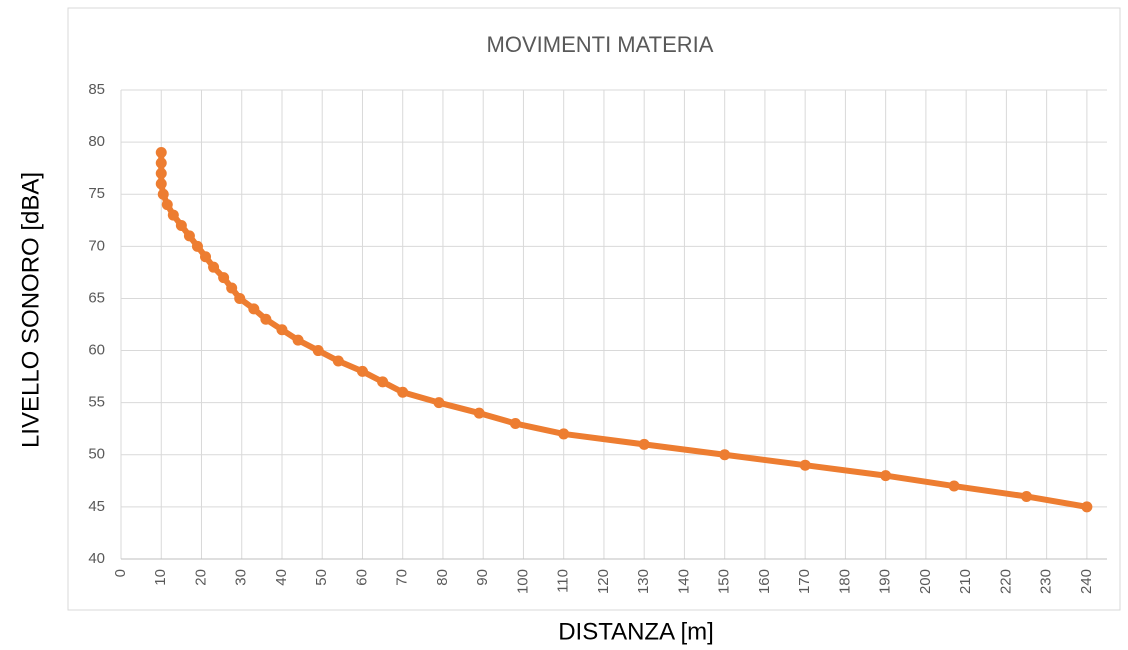 This screenshot has height=650, width=1128. Describe the element at coordinates (96, 141) in the screenshot. I see `y-tick-label: 80` at that location.